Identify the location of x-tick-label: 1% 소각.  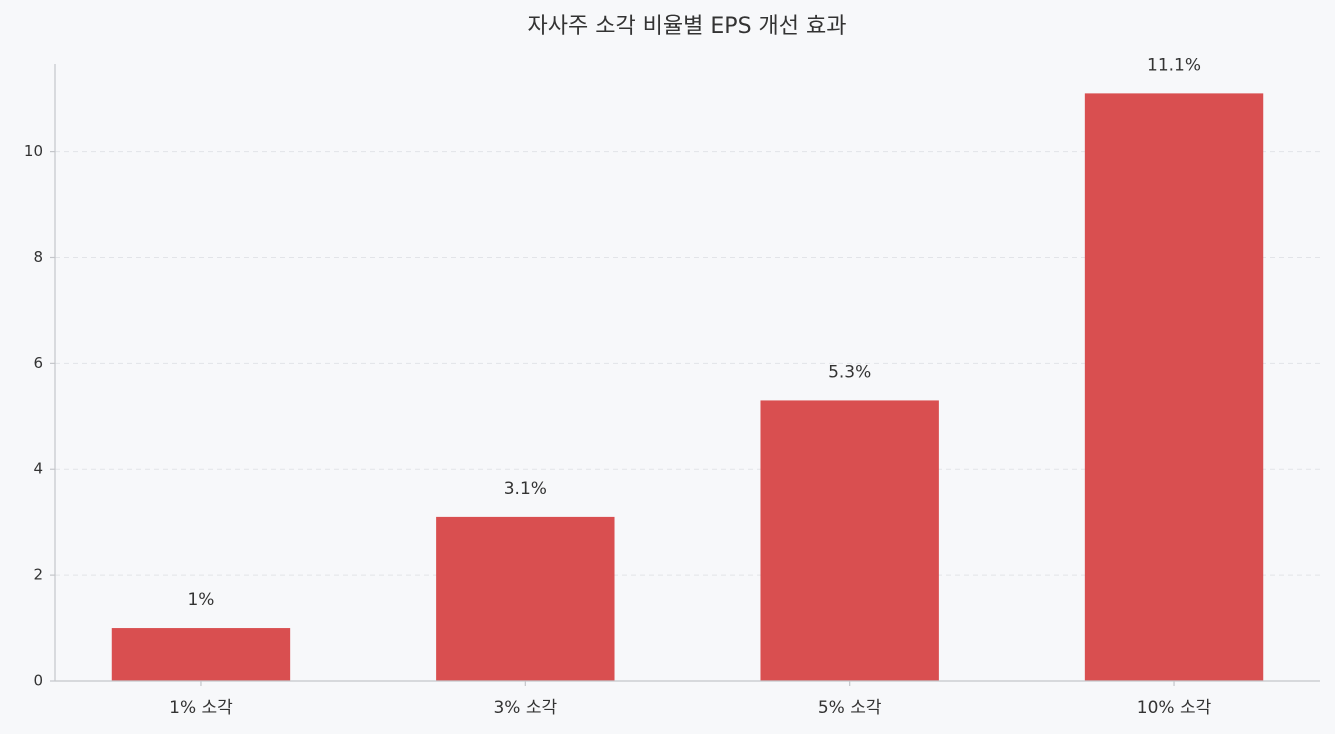
(201, 708).